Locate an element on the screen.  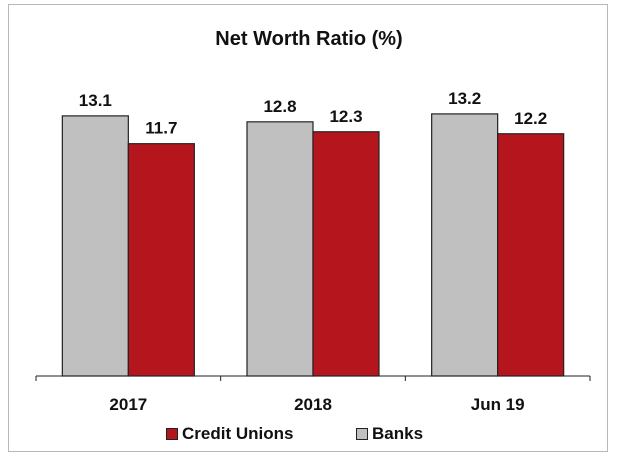
x-tick-label: 2018 is located at coordinates (313, 404).